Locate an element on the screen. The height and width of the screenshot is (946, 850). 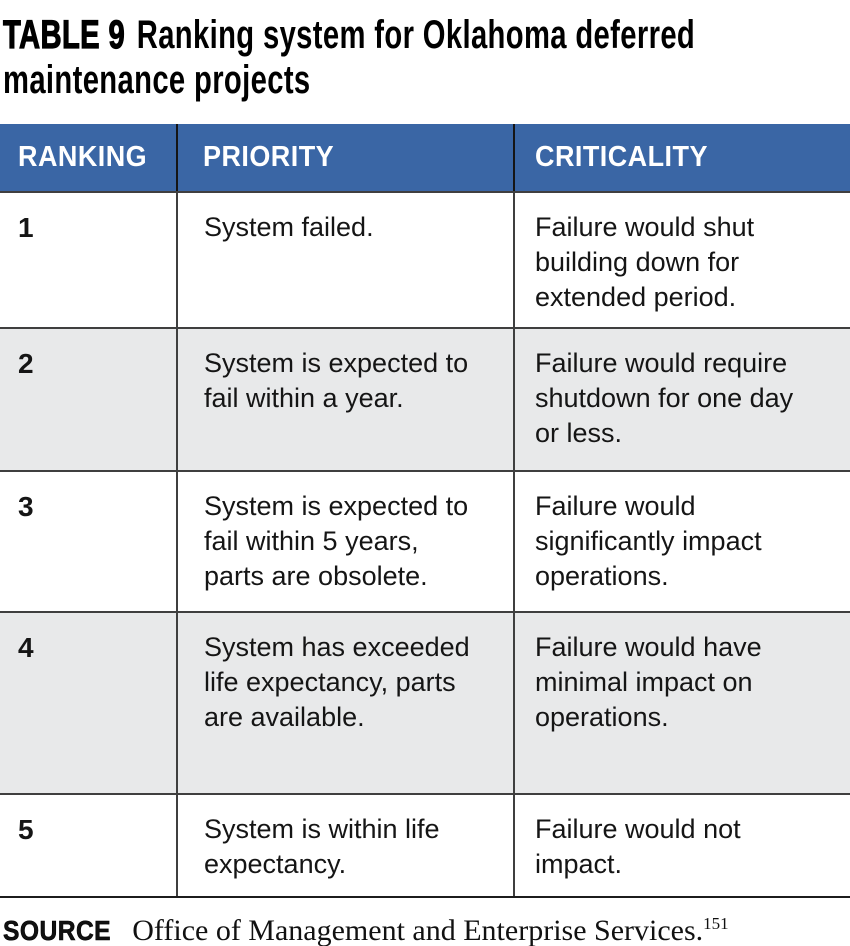
cell-ranking: 3 is located at coordinates (26, 506).